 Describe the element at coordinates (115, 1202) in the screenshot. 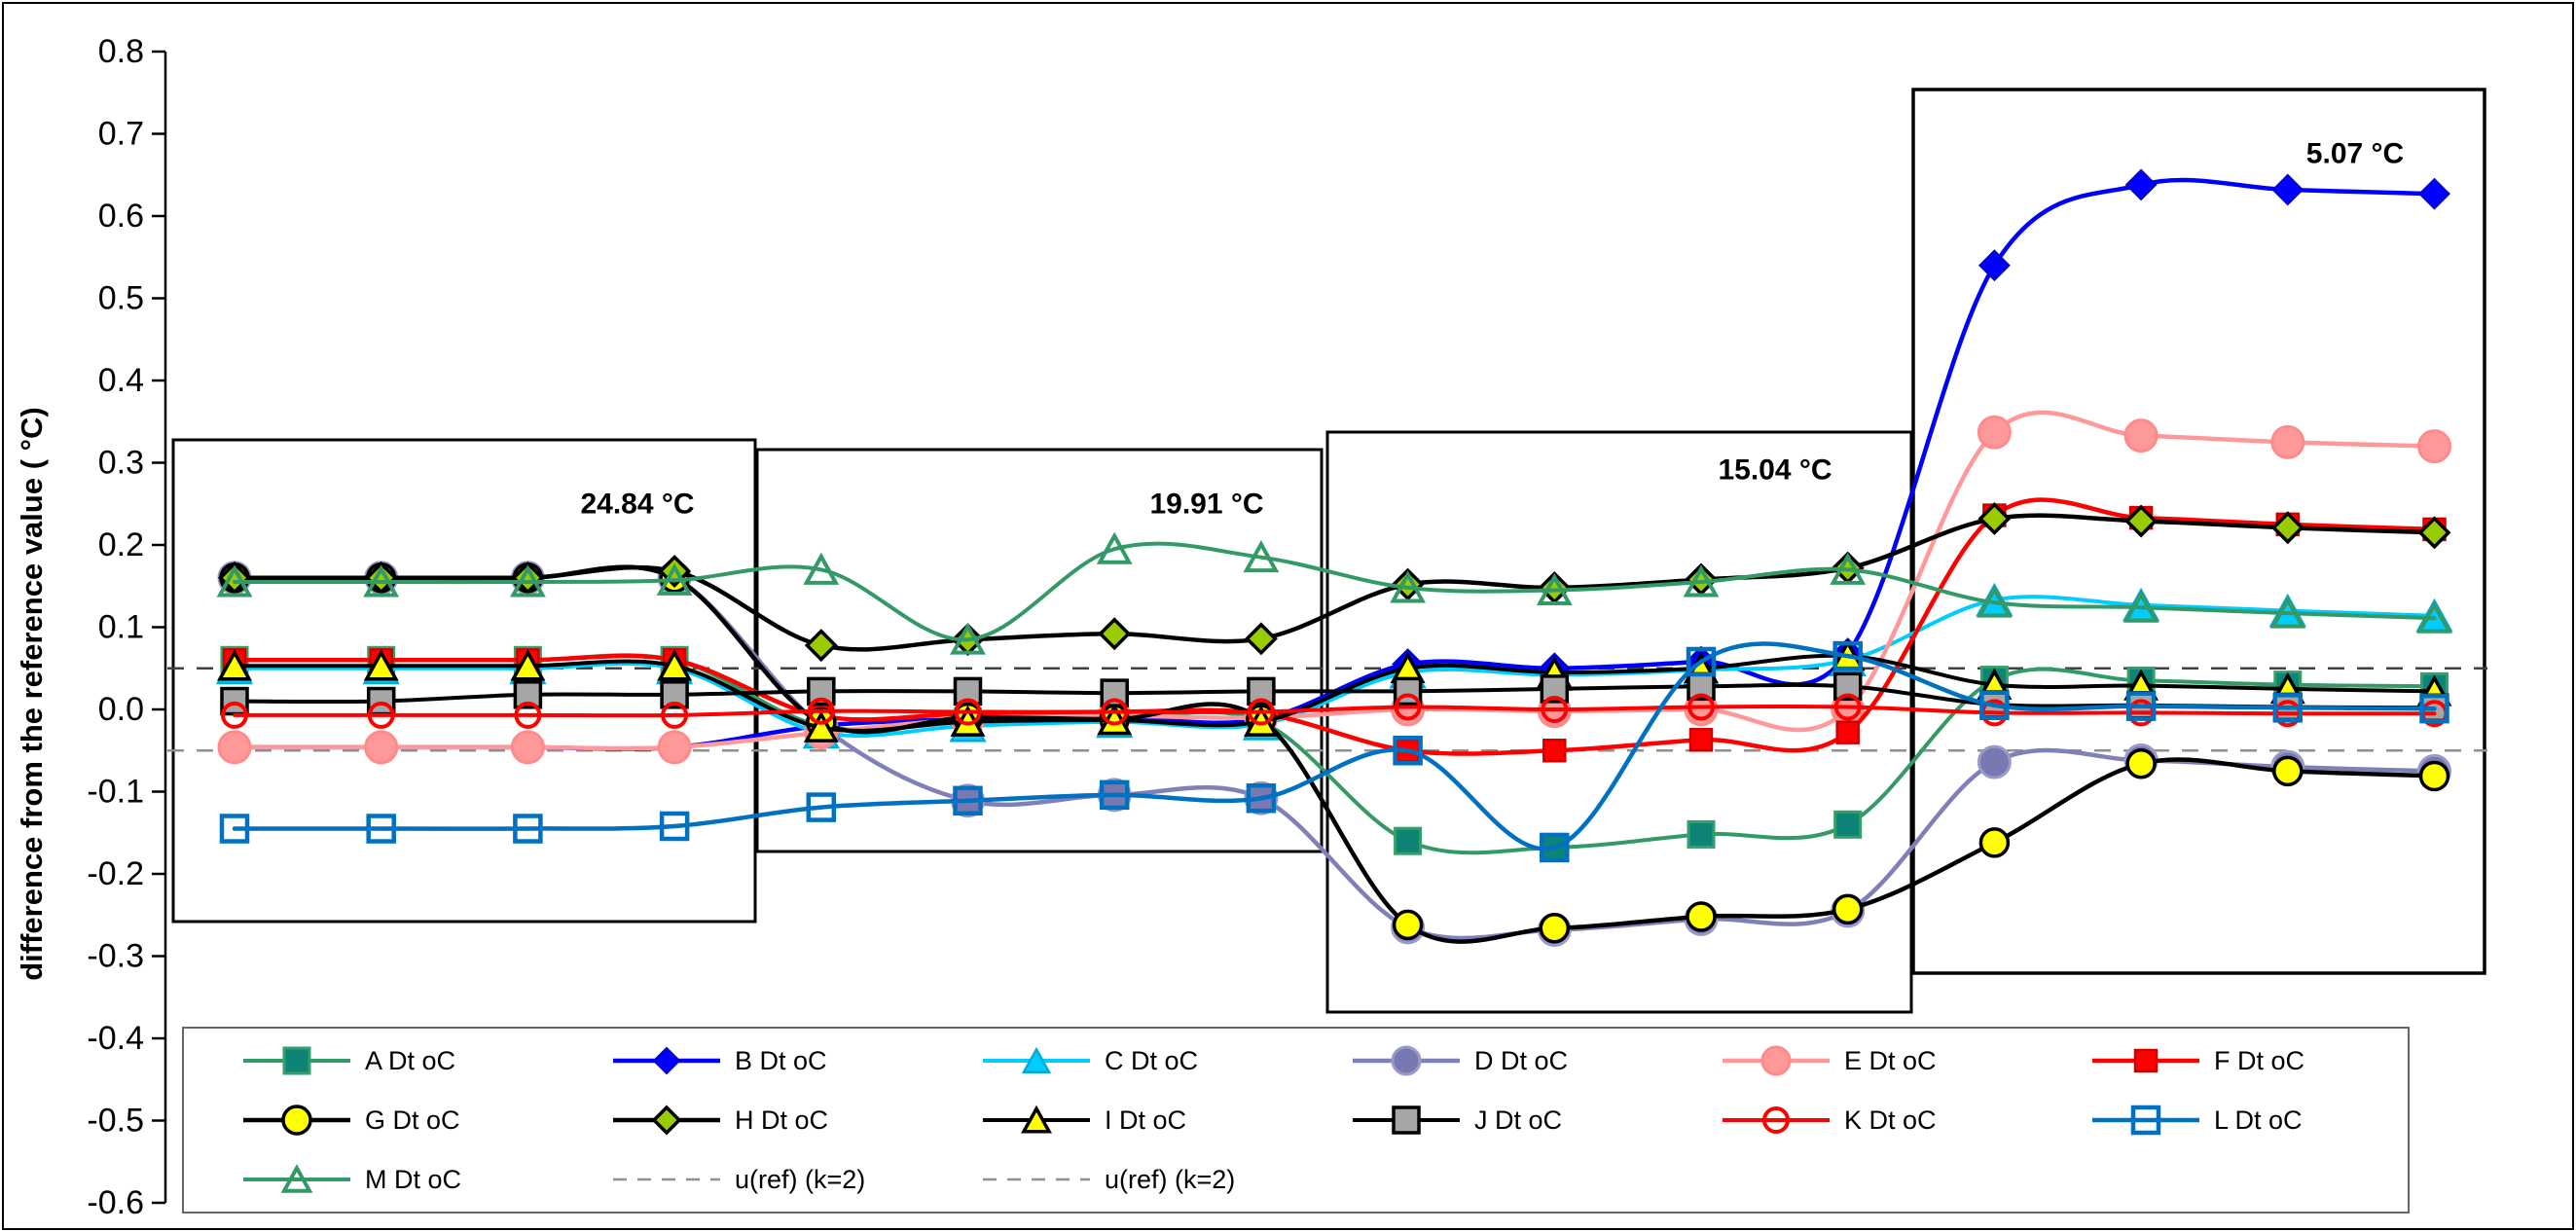

I see `y-tick-label: -0.6` at that location.